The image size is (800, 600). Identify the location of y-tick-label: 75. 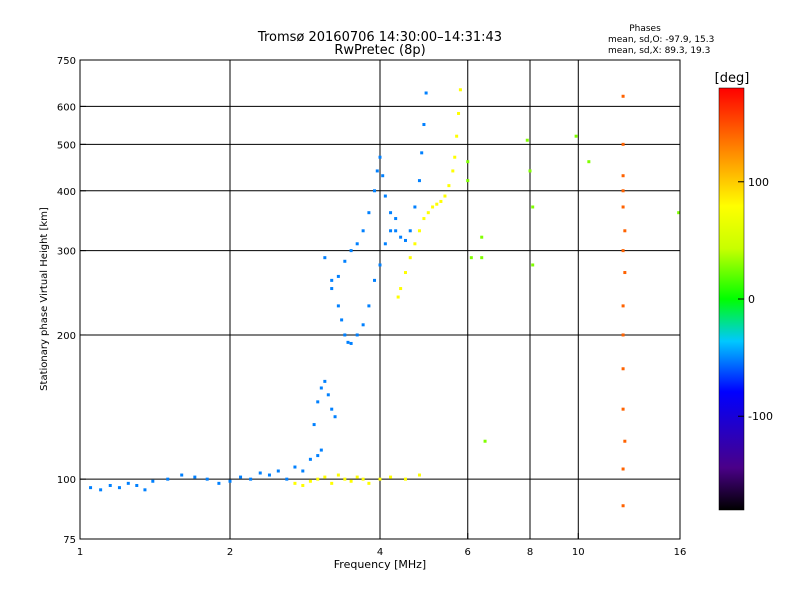
(69, 540).